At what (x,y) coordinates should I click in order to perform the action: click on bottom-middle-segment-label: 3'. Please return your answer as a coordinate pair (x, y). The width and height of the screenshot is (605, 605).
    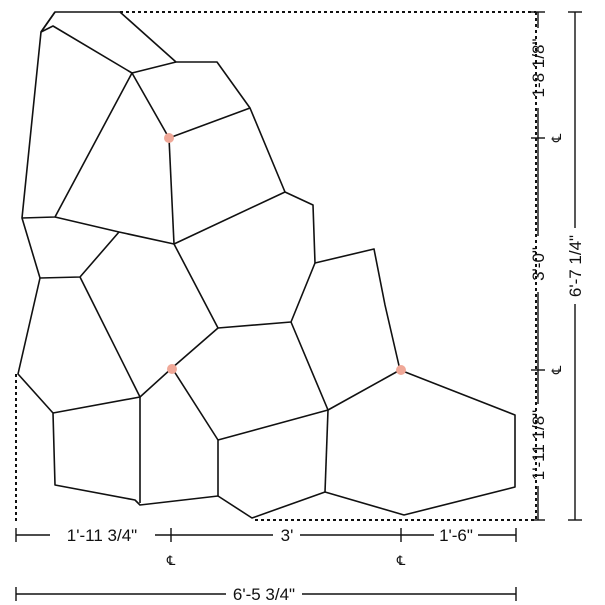
    Looking at the image, I should click on (287, 535).